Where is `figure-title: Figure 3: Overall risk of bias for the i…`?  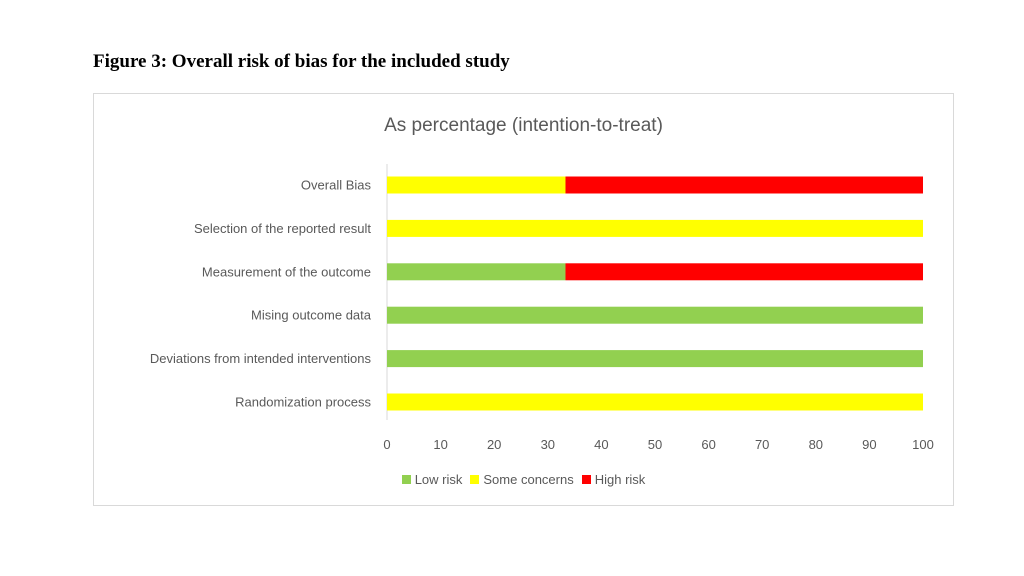 figure-title: Figure 3: Overall risk of bias for the i… is located at coordinates (301, 61).